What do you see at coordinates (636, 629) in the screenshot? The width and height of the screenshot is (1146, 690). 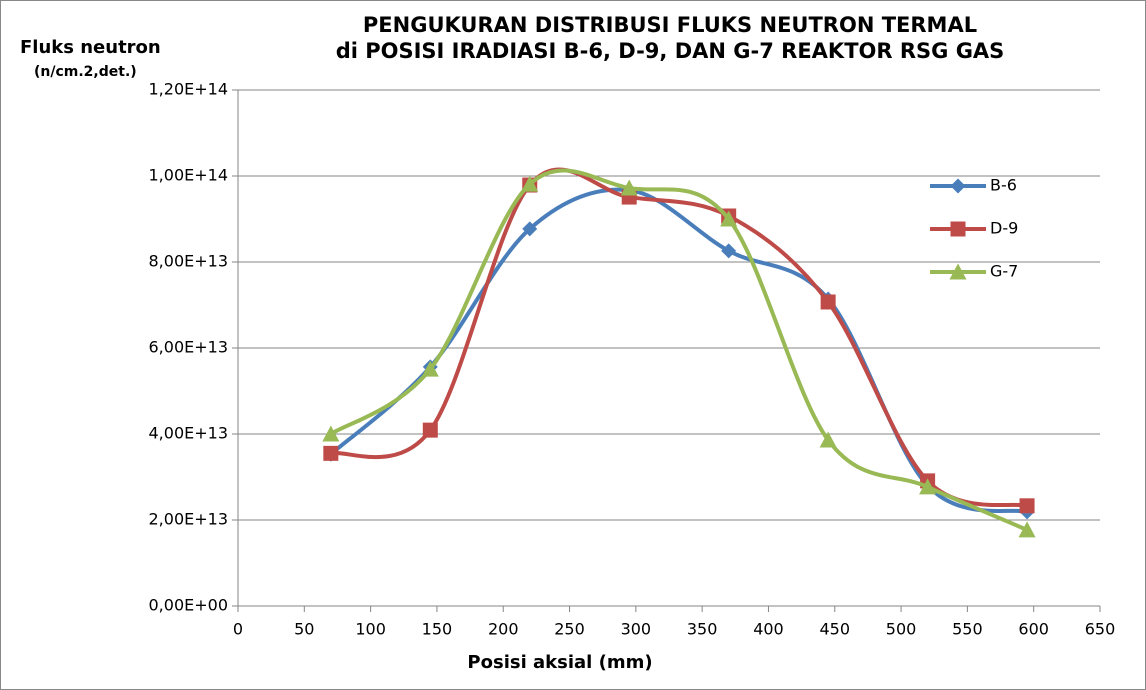 I see `x-tick-label: 300` at bounding box center [636, 629].